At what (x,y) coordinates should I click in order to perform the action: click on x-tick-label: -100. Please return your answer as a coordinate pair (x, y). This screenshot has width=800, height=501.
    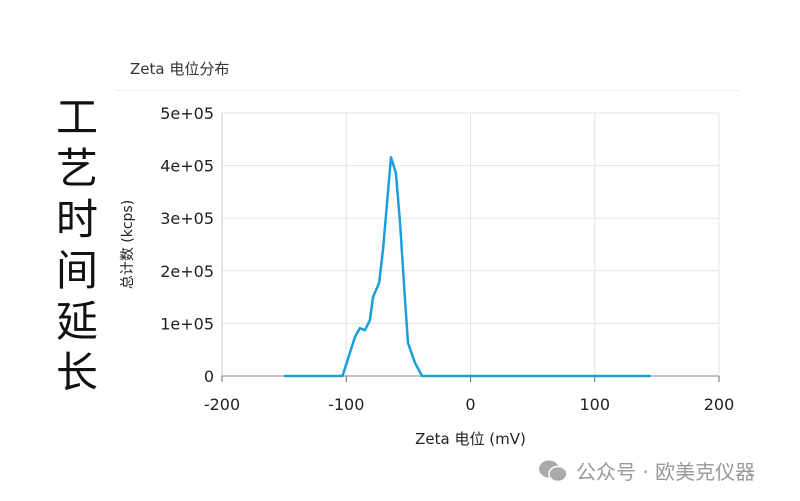
    Looking at the image, I should click on (346, 404).